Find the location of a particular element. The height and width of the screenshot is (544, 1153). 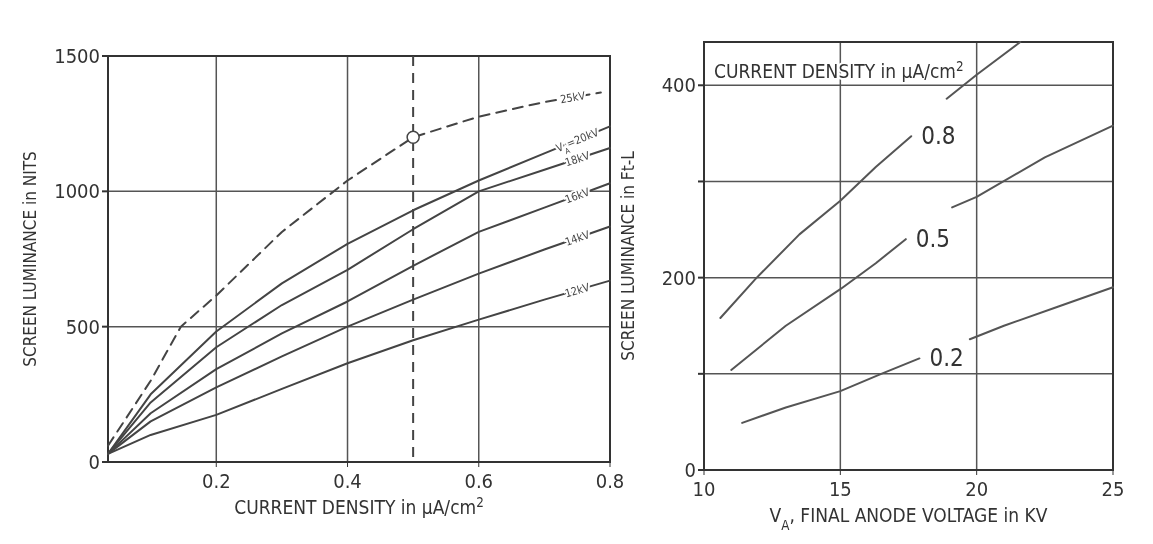

y-tick-label: 0 is located at coordinates (94, 462).